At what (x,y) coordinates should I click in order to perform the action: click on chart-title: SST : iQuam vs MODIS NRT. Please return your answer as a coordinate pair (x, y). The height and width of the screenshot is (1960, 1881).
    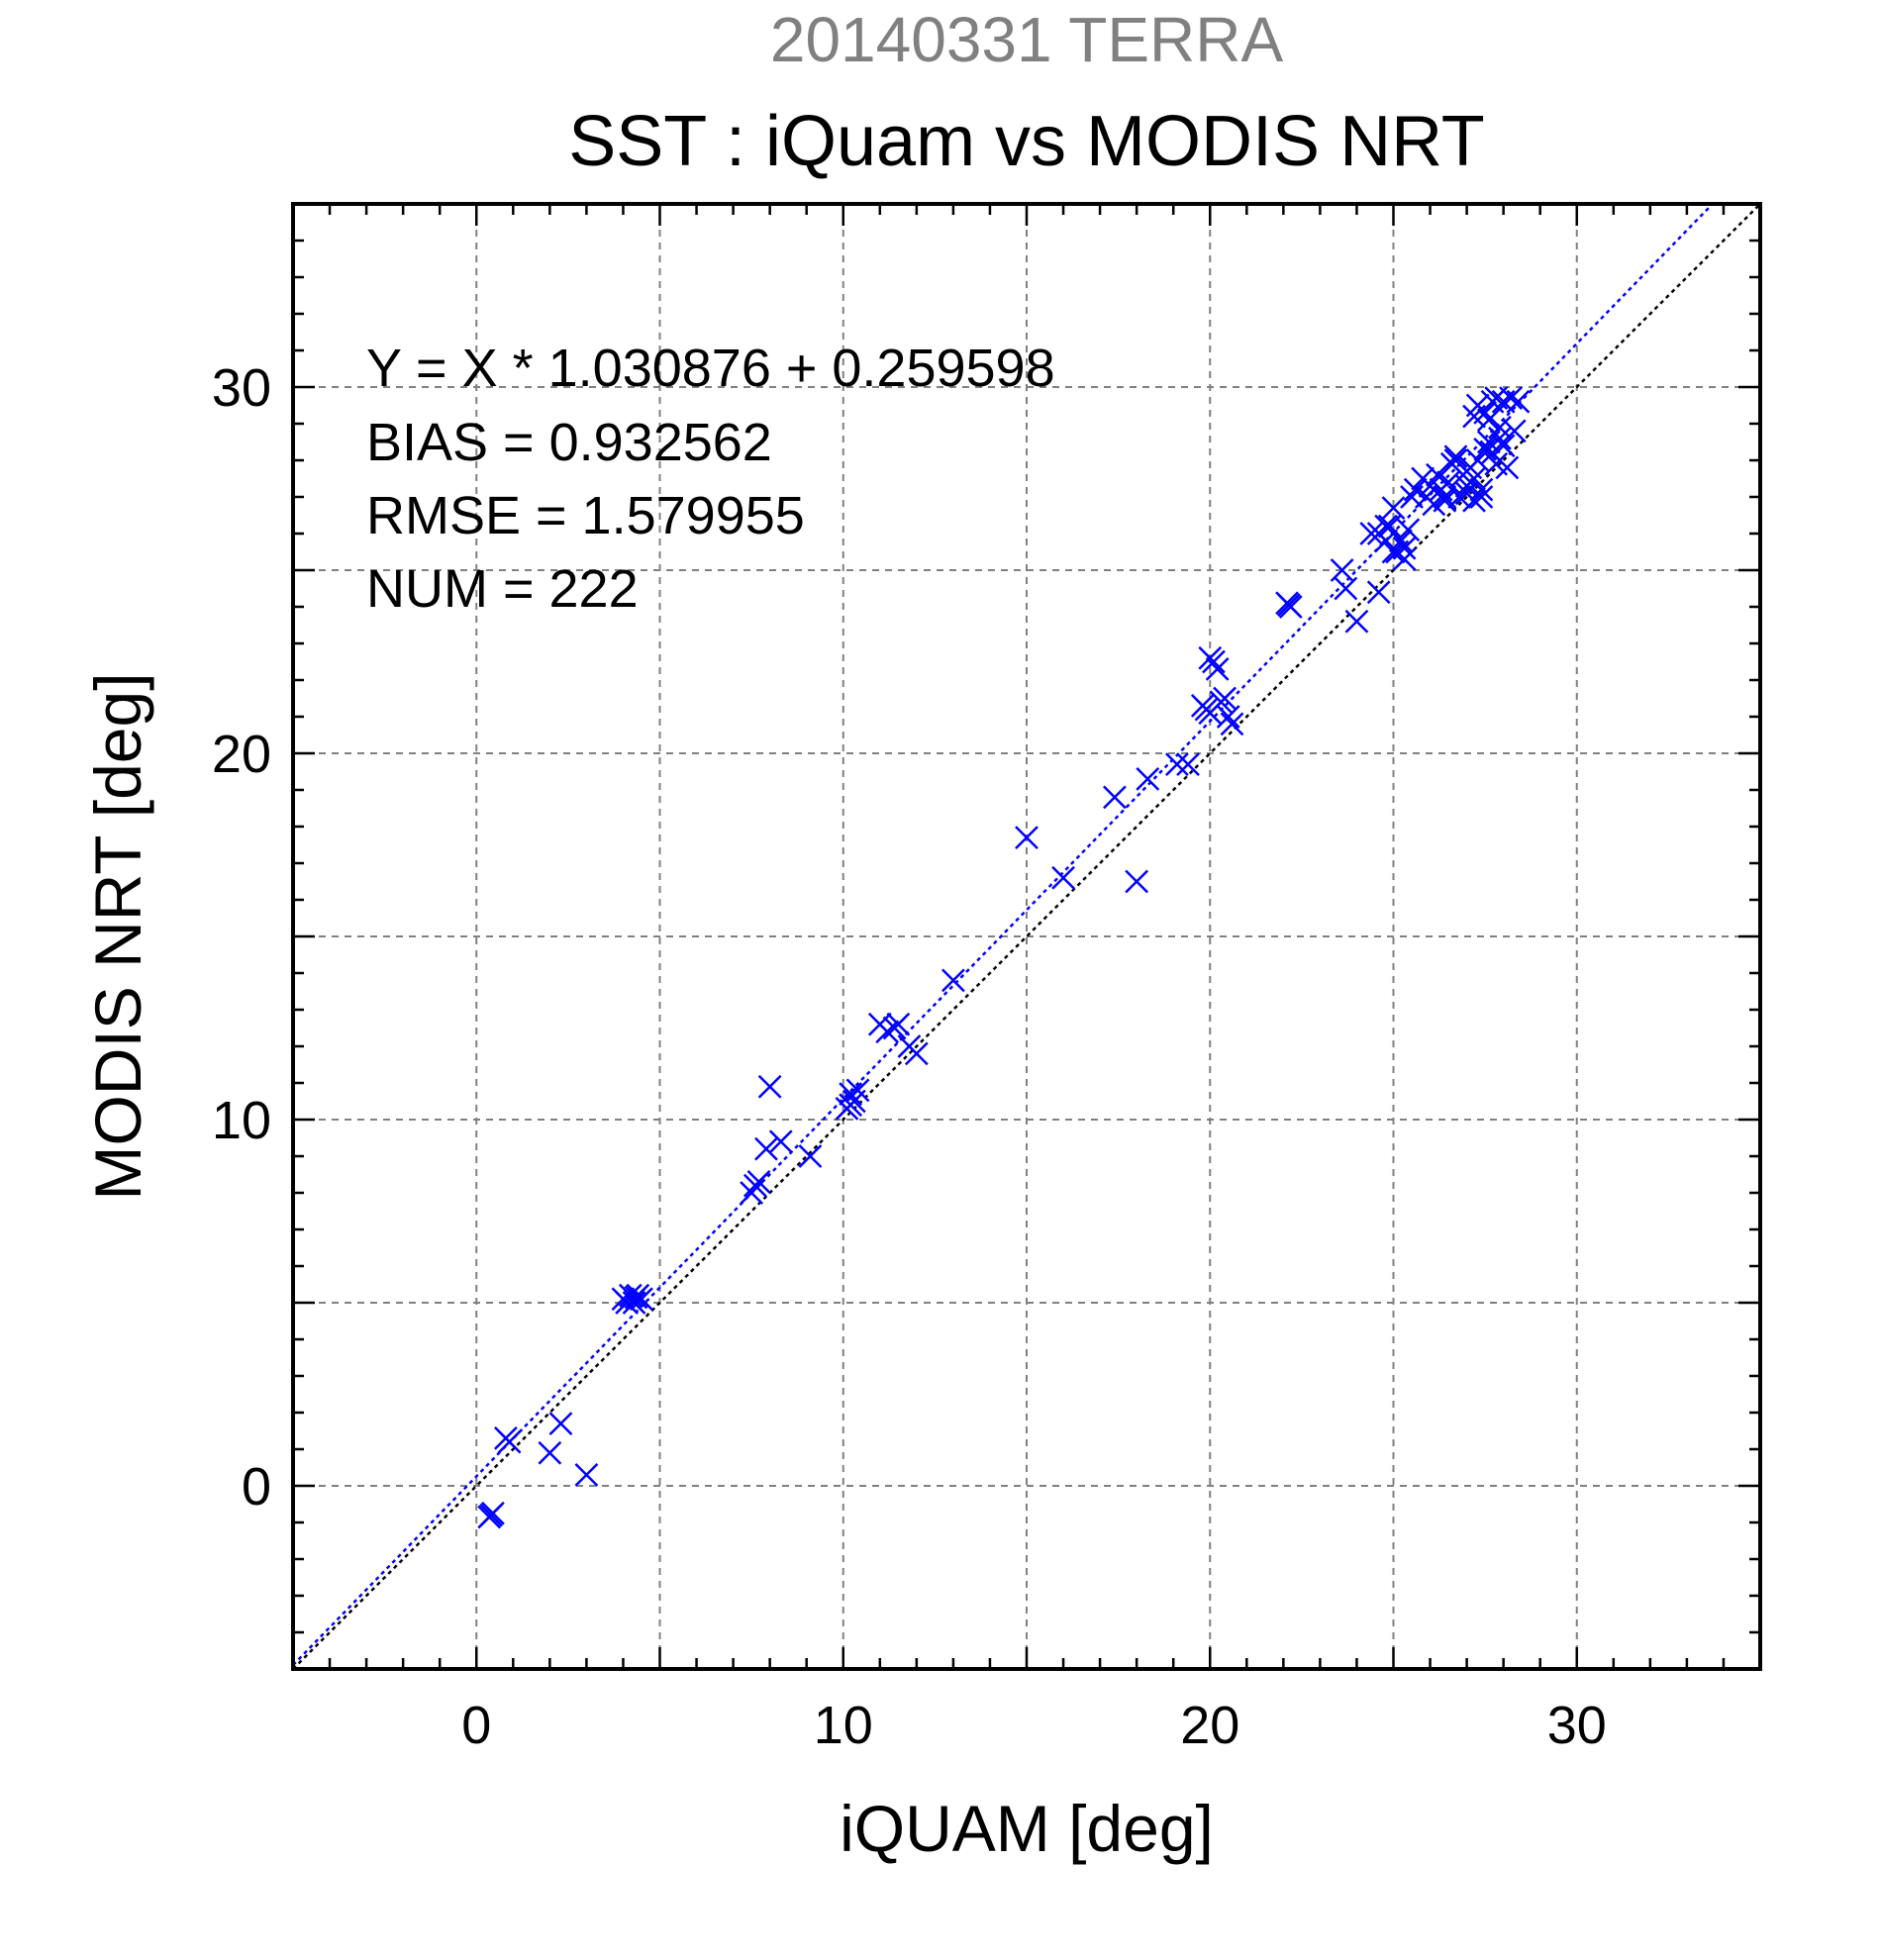
    Looking at the image, I should click on (1026, 141).